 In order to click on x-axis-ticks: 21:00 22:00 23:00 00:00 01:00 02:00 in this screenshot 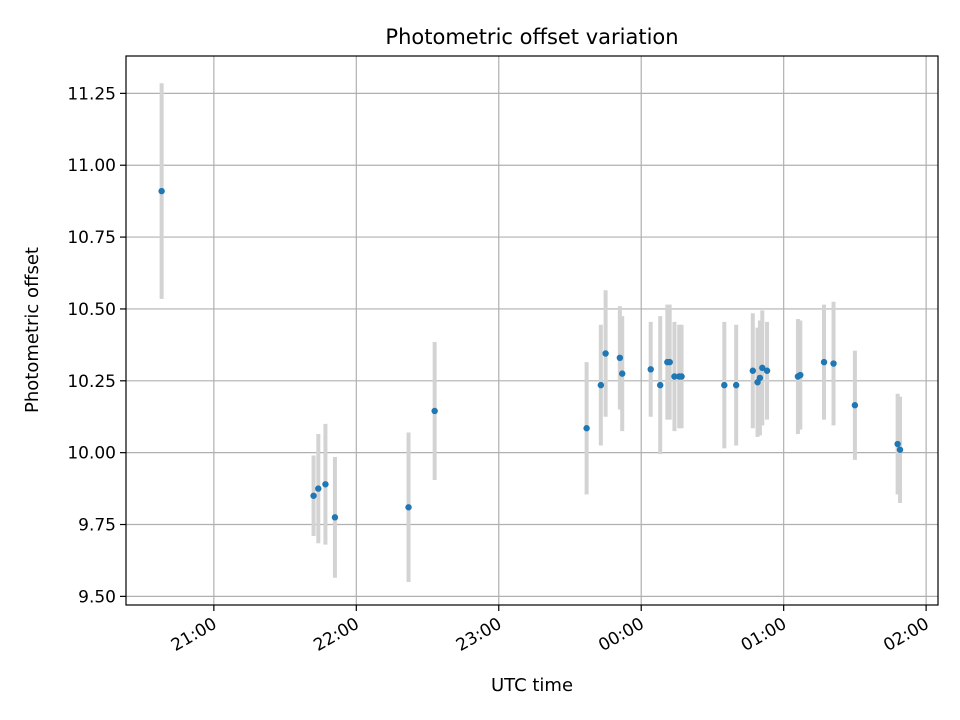, I will do `click(550, 630)`.